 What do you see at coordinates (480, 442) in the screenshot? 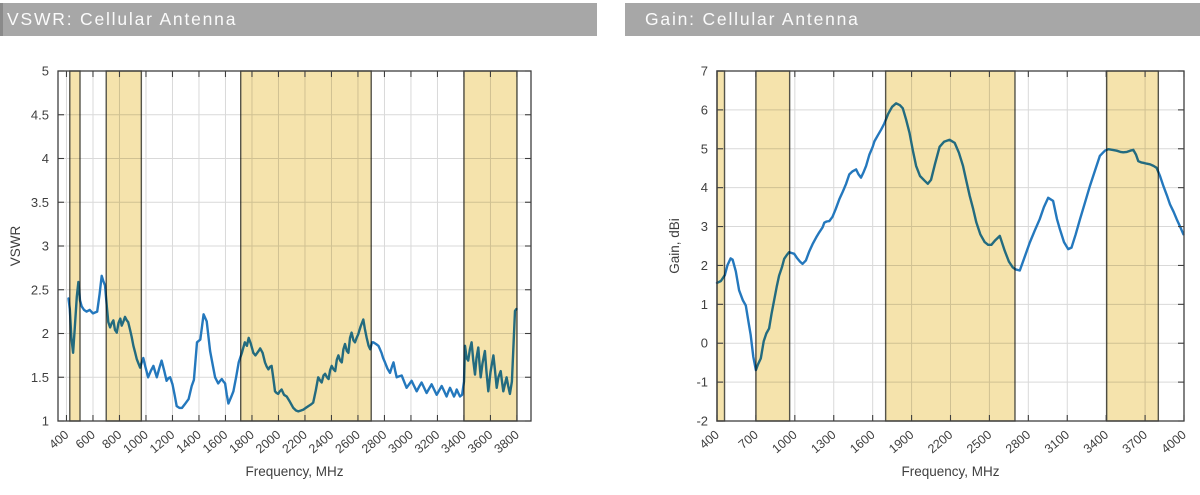
I see `svg-text: 3600` at bounding box center [480, 442].